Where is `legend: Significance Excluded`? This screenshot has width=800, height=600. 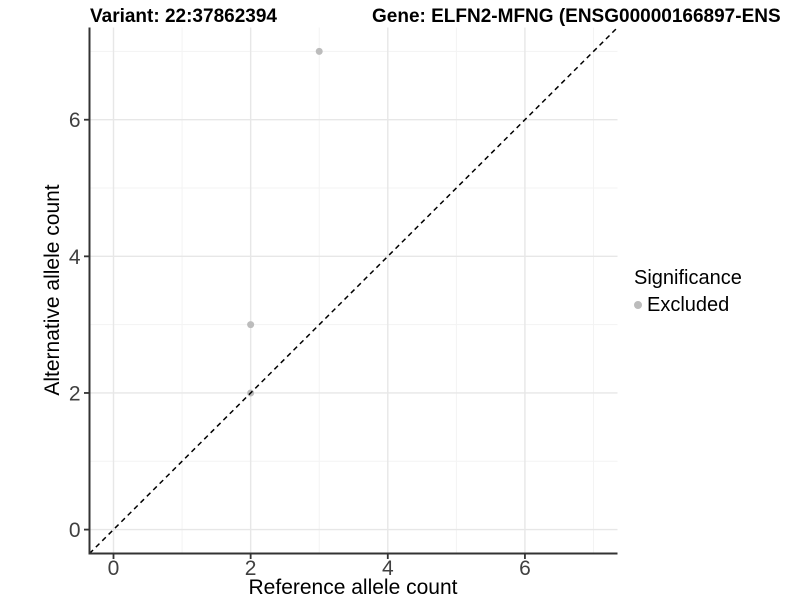 legend: Significance Excluded is located at coordinates (688, 291).